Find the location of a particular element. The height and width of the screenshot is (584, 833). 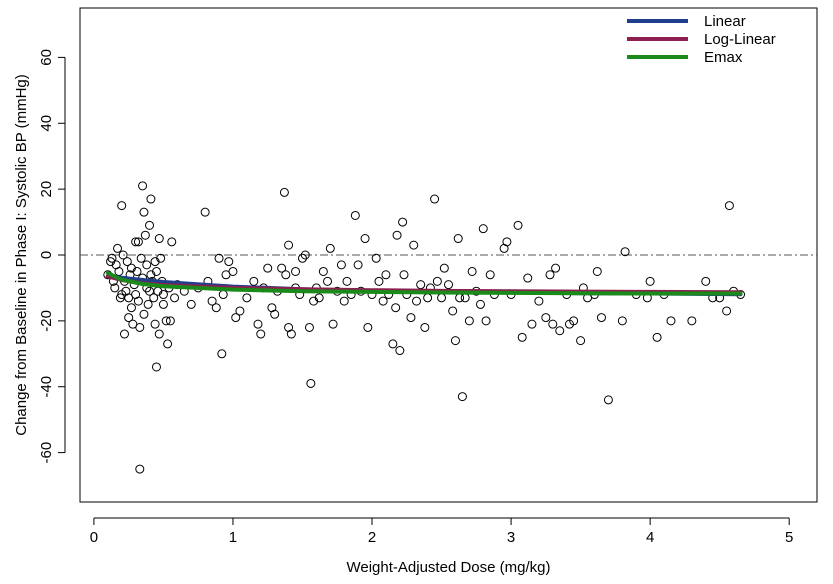

curve-emax is located at coordinates (424, 283).